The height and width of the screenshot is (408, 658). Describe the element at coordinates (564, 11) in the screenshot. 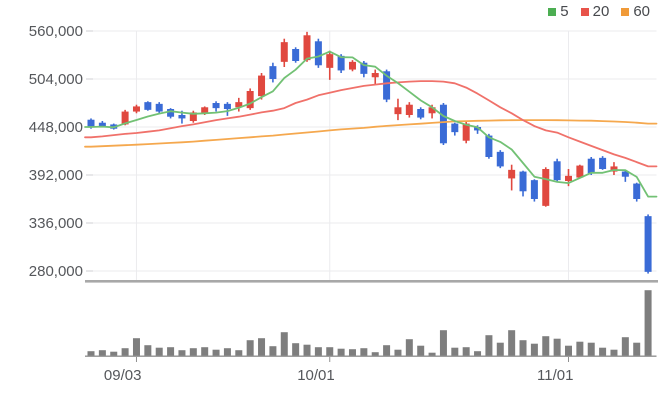

I see `legend-label-ma5: 5` at that location.